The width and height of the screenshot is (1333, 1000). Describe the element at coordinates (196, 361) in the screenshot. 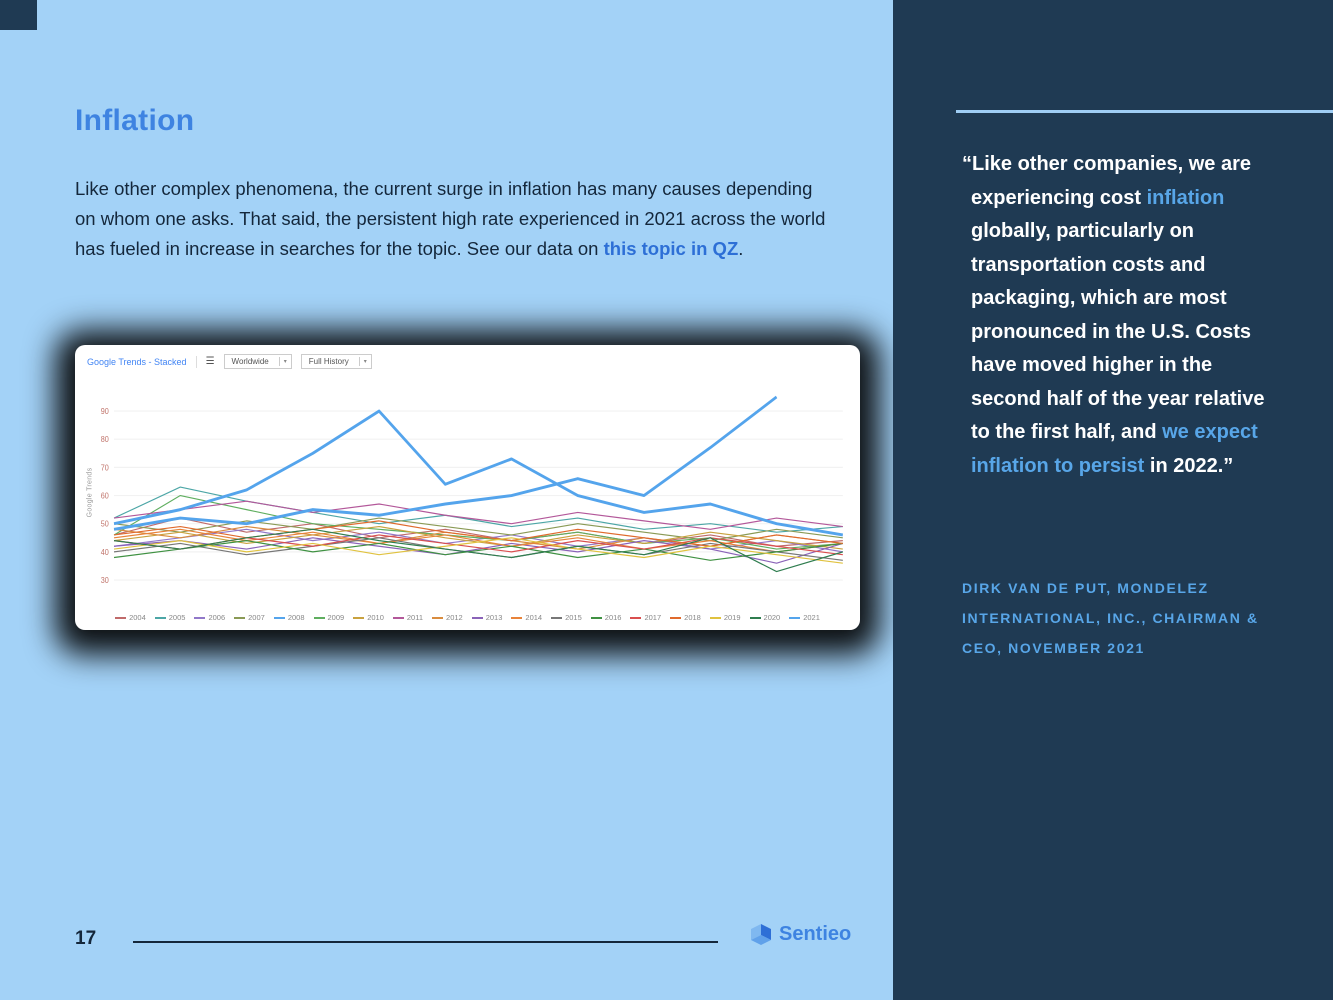

I see `divider` at that location.